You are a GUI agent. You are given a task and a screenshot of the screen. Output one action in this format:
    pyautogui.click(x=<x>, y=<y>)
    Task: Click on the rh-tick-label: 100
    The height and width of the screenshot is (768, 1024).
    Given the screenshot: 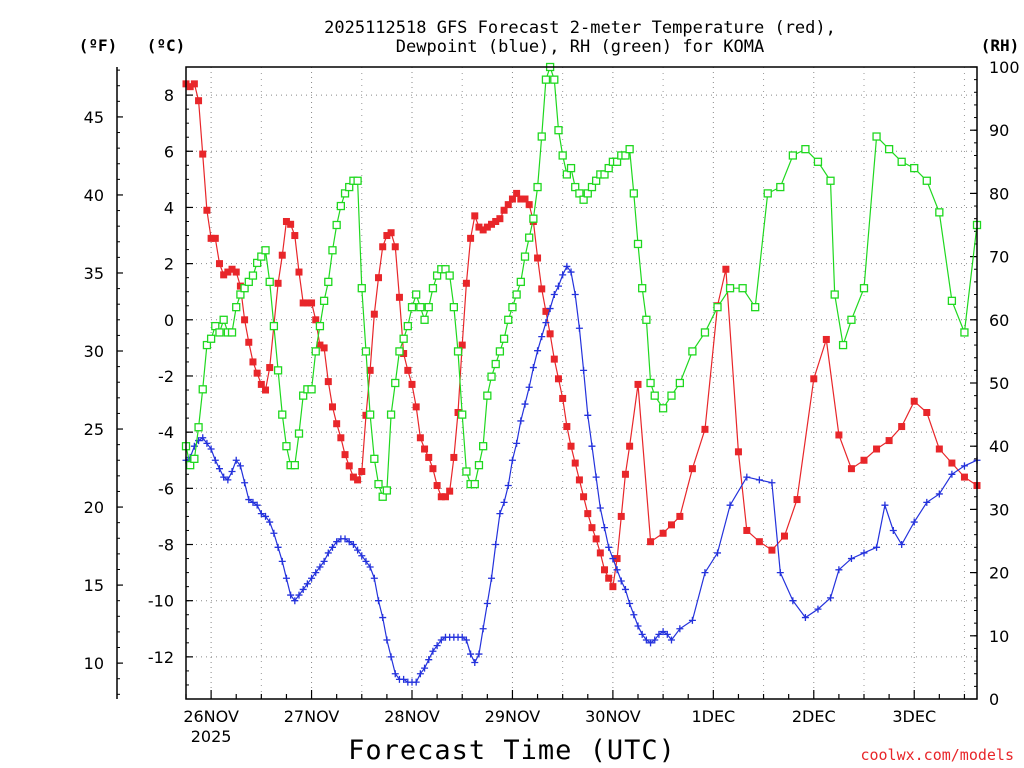 What is the action you would take?
    pyautogui.click(x=1004, y=67)
    